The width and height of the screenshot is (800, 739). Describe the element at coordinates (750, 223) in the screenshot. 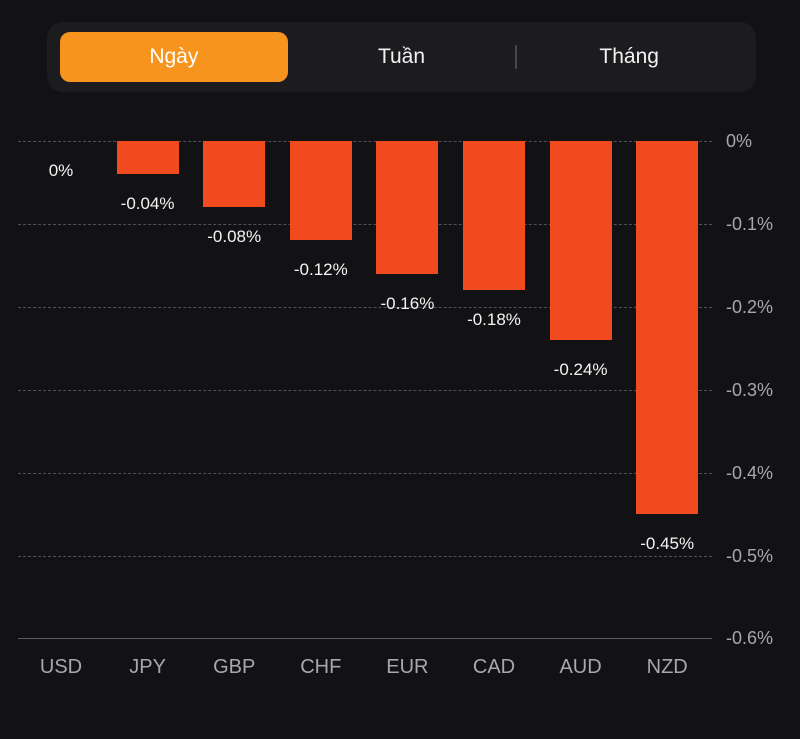

I see `y-axis-tick-label: -0.1%` at that location.